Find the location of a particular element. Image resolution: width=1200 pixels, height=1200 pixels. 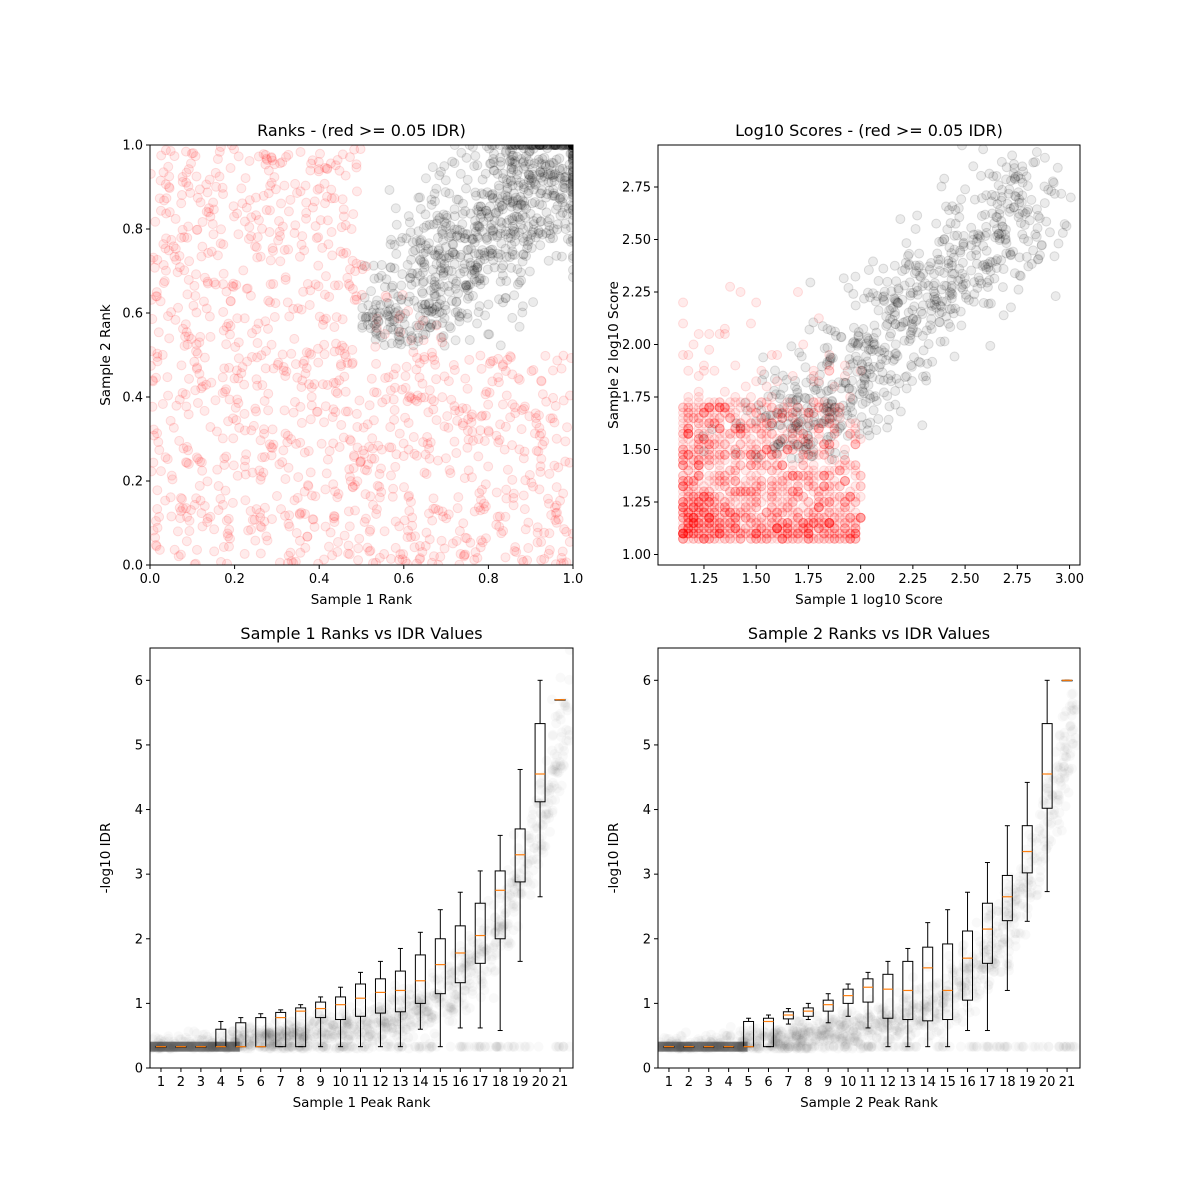

idr-point is located at coordinates (514, 835).